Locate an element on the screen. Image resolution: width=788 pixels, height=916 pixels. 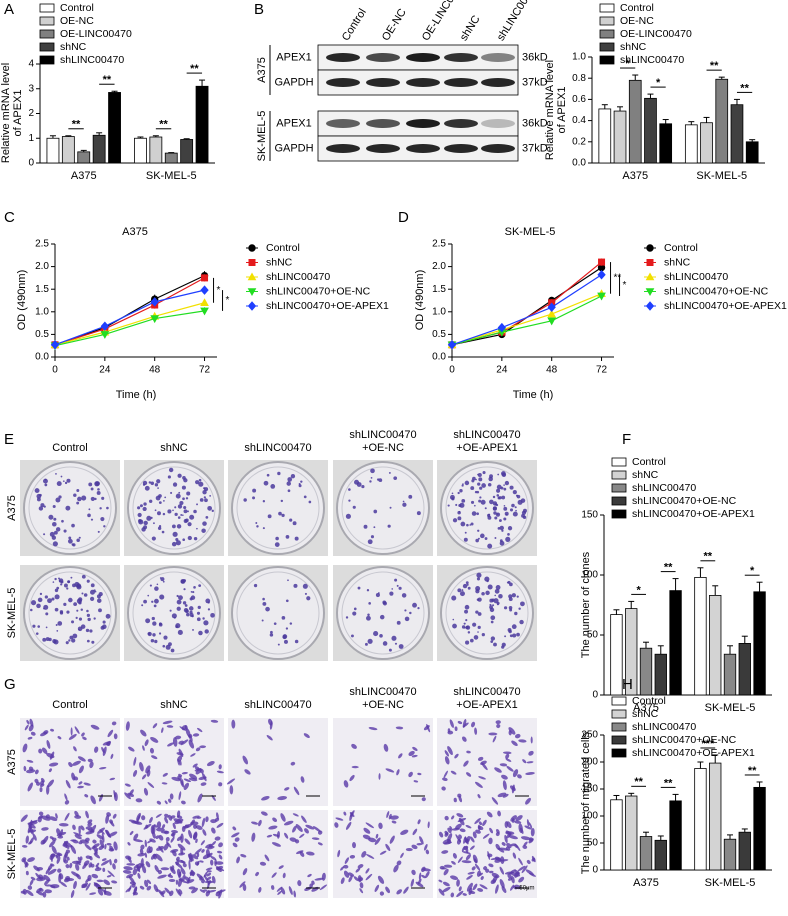
protein-label: GAPDH is located at coordinates (293, 148).